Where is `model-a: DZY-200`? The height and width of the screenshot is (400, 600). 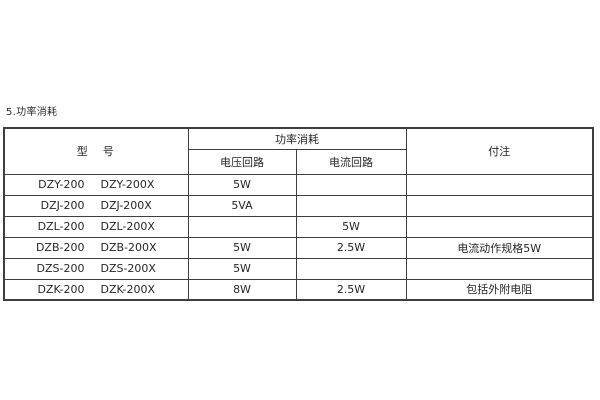
model-a: DZY-200 is located at coordinates (61, 184).